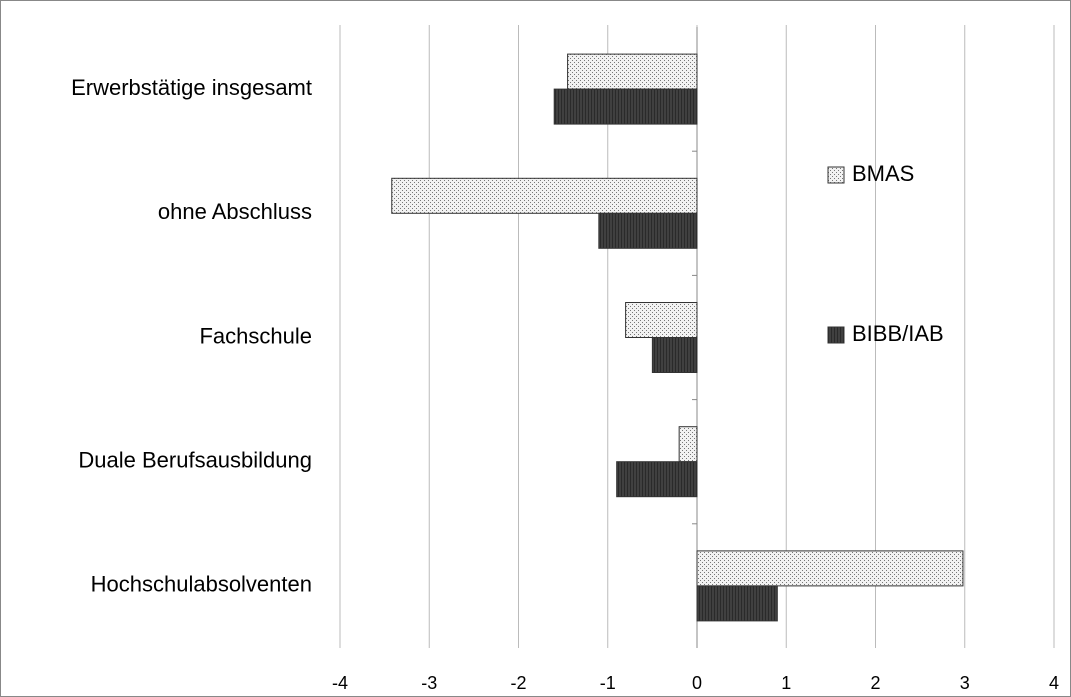 This screenshot has height=697, width=1071. I want to click on y-tick-label: ohne Abschluss, so click(235, 211).